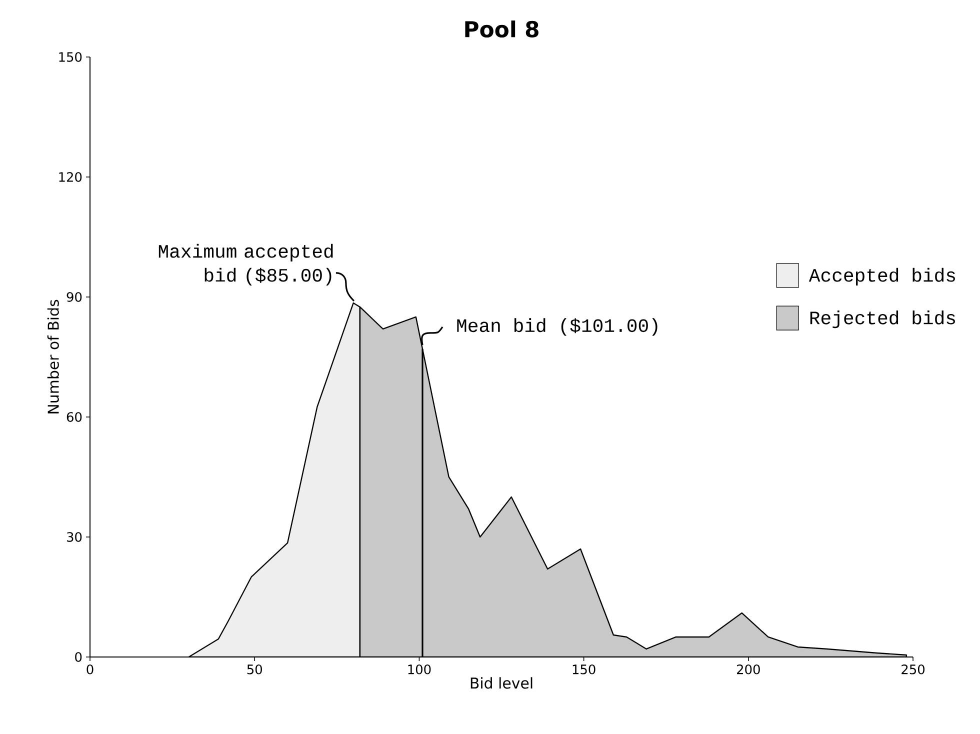 This screenshot has width=980, height=734. I want to click on legend-label: Rejected bids, so click(882, 319).